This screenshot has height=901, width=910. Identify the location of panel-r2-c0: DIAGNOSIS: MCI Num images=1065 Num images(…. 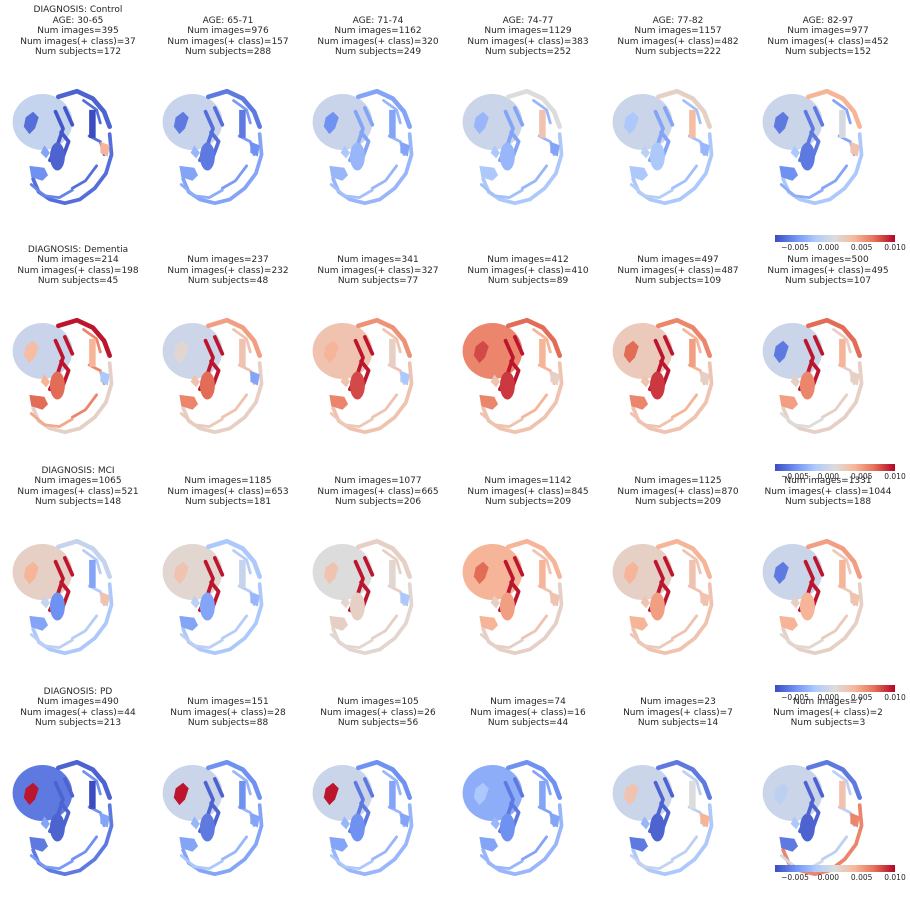
(78, 567).